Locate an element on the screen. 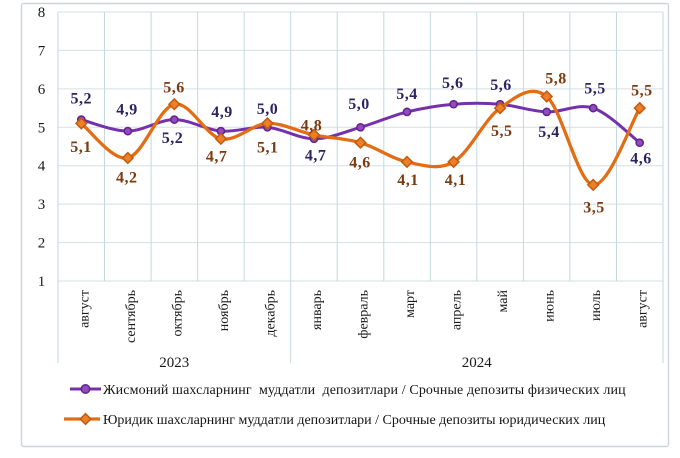  svg-text: 2023 is located at coordinates (174, 363).